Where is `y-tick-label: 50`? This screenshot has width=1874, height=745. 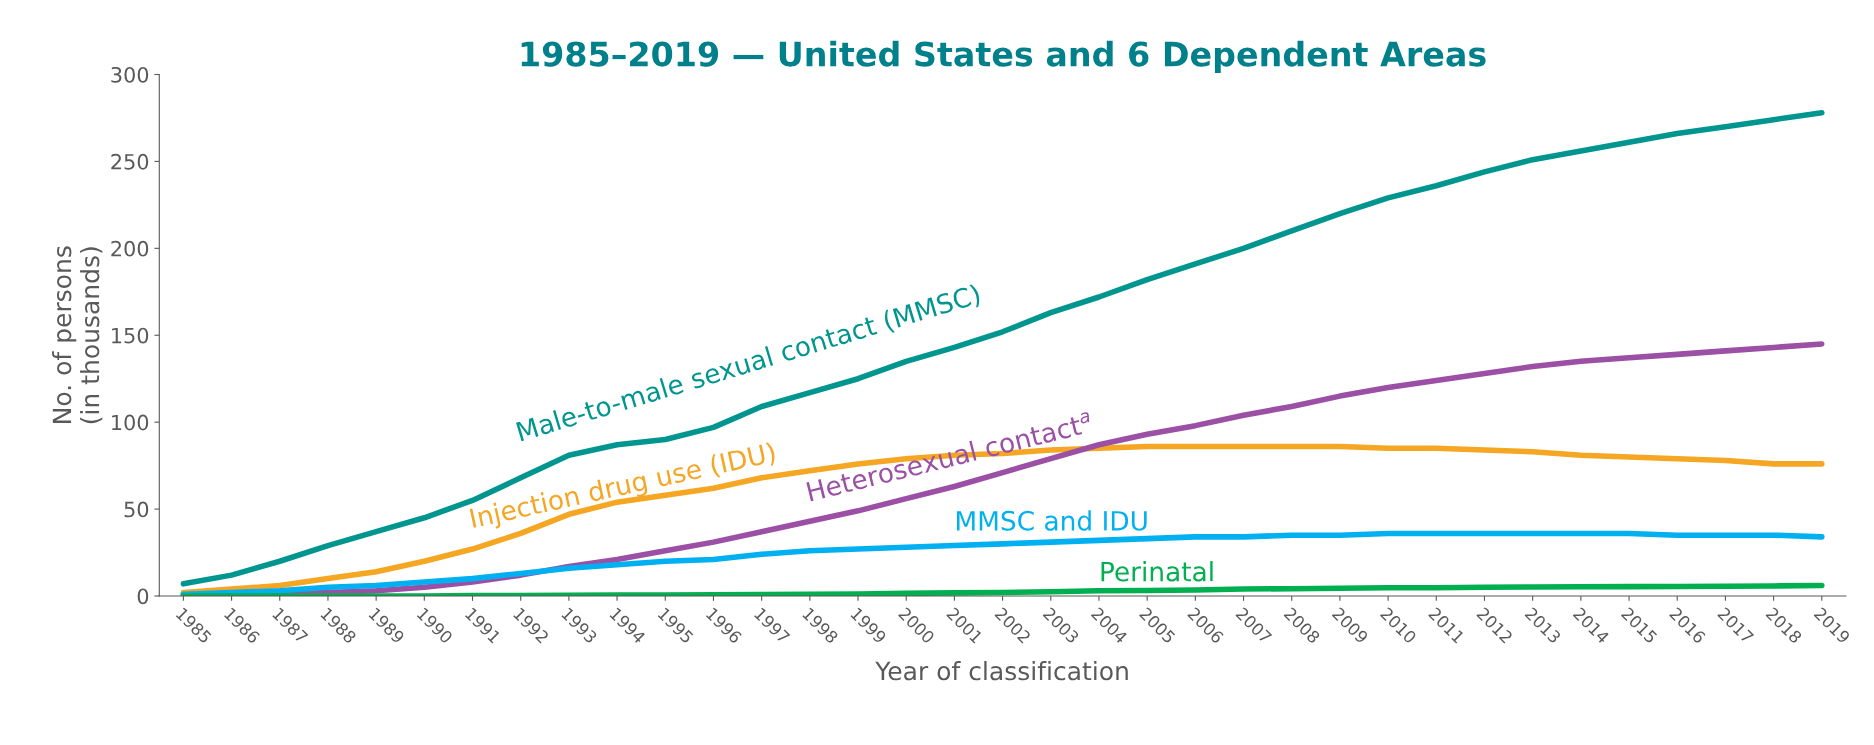 y-tick-label: 50 is located at coordinates (136, 509).